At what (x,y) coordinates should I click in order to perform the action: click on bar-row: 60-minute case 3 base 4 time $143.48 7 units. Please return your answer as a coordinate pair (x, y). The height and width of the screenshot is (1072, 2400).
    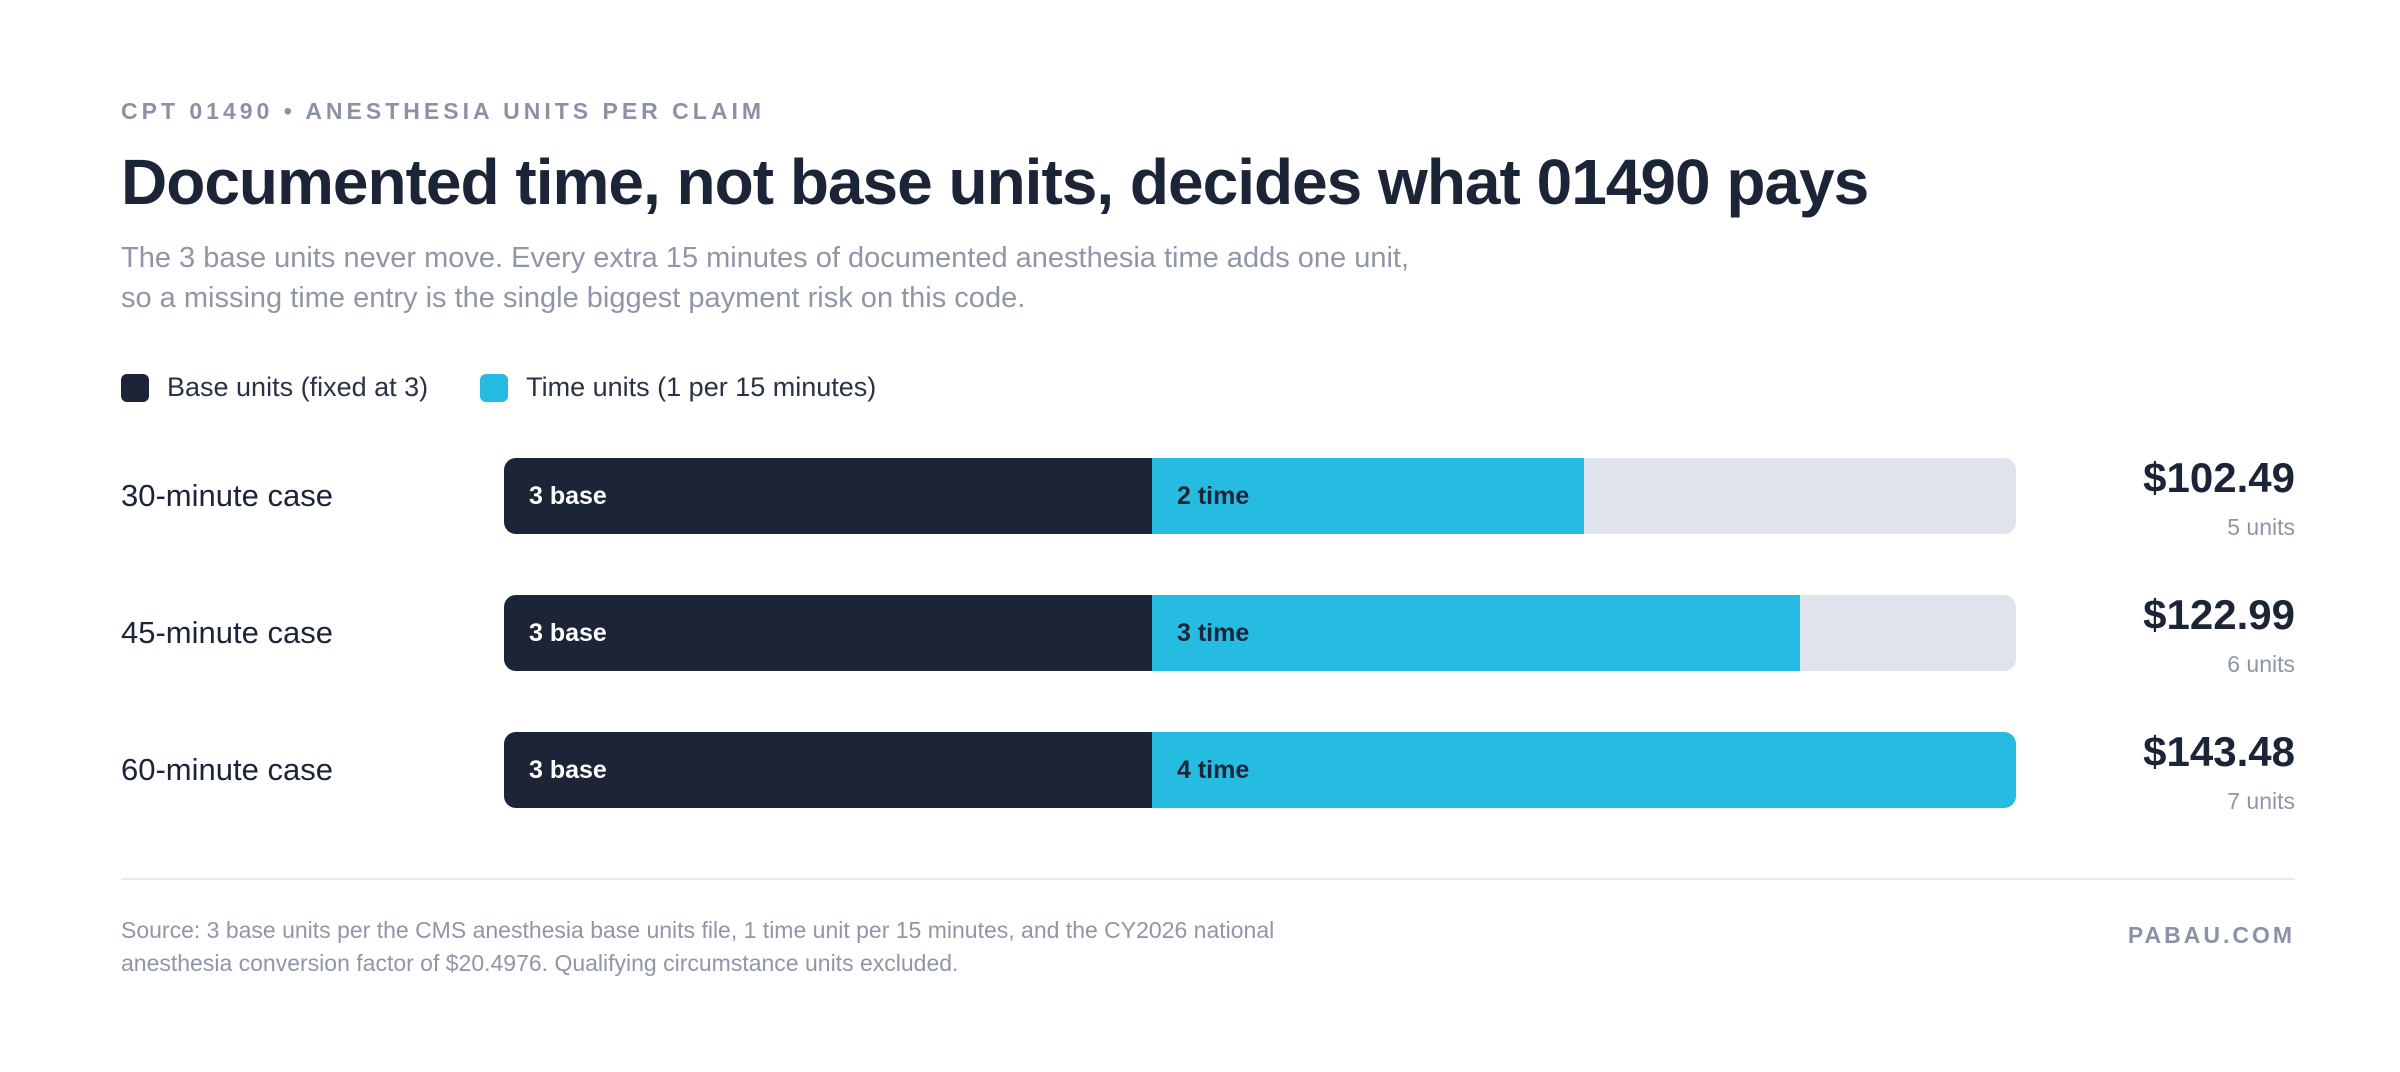
    Looking at the image, I should click on (1208, 771).